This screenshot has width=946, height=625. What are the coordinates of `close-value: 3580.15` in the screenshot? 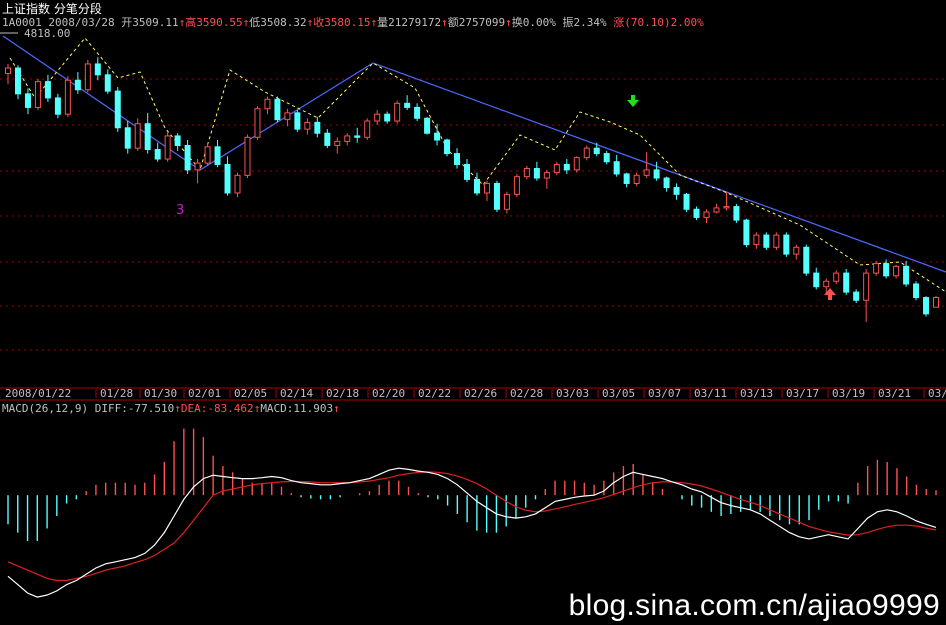 It's located at (347, 22).